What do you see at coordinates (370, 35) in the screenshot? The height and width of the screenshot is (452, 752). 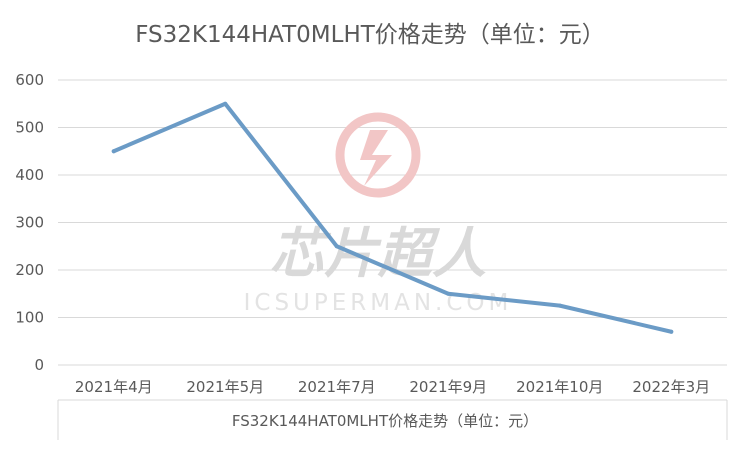 I see `chart-title: FS32K144HAT0MLHT价格走势（单位：元）` at bounding box center [370, 35].